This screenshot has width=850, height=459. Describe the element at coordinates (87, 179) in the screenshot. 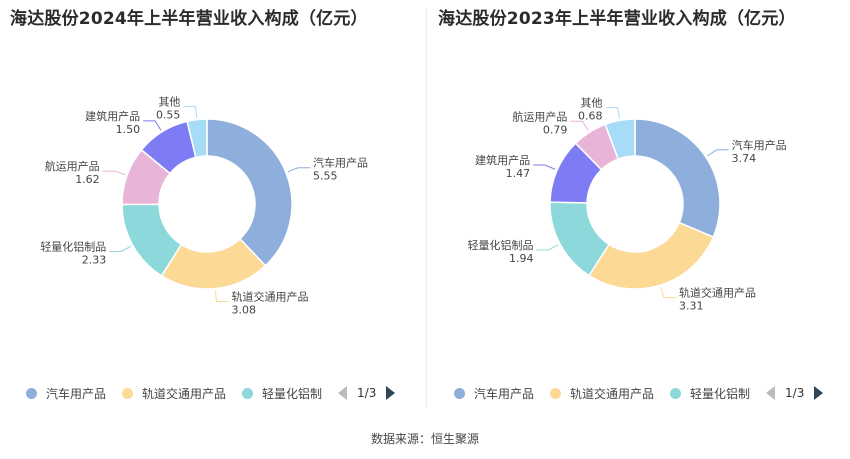

I see `slice-value-label: 1.62` at that location.